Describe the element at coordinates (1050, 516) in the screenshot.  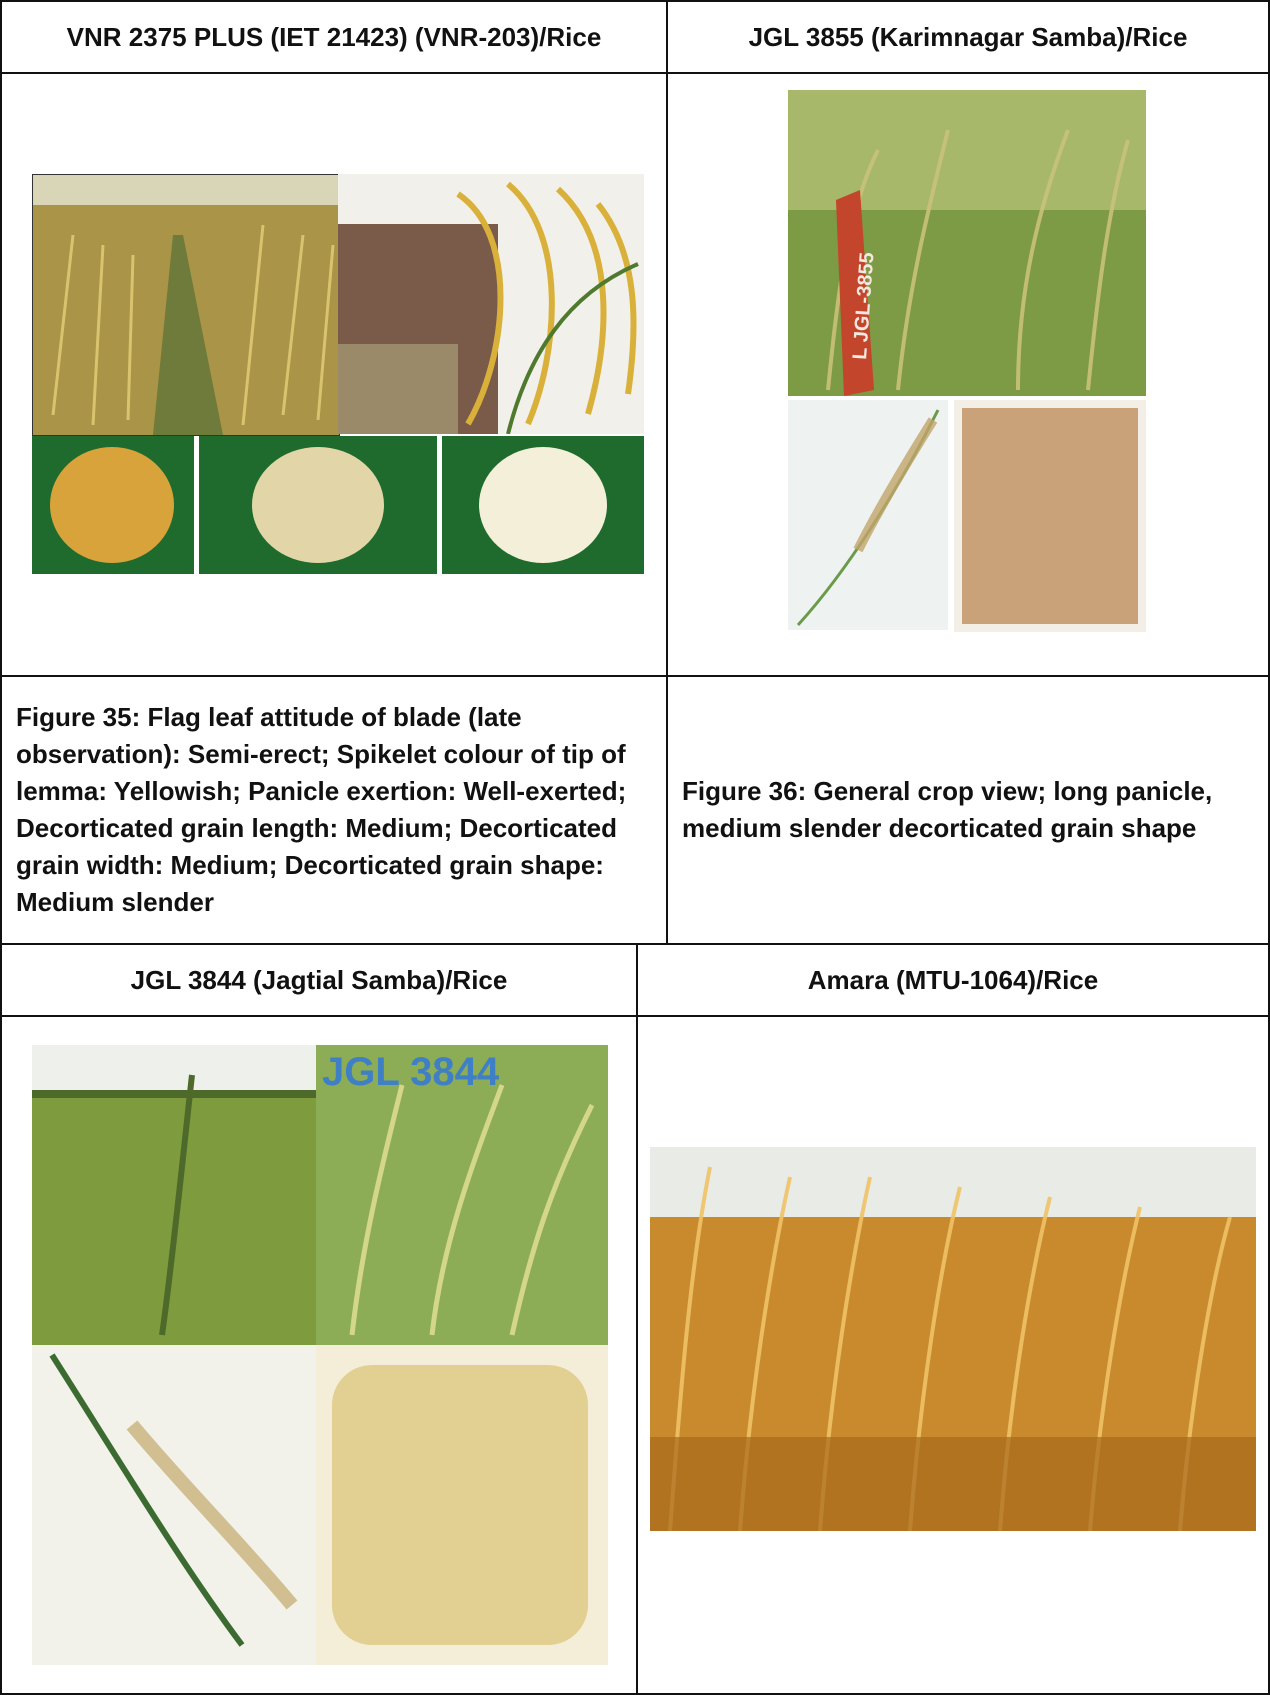
I see `grain-sample-photo` at that location.